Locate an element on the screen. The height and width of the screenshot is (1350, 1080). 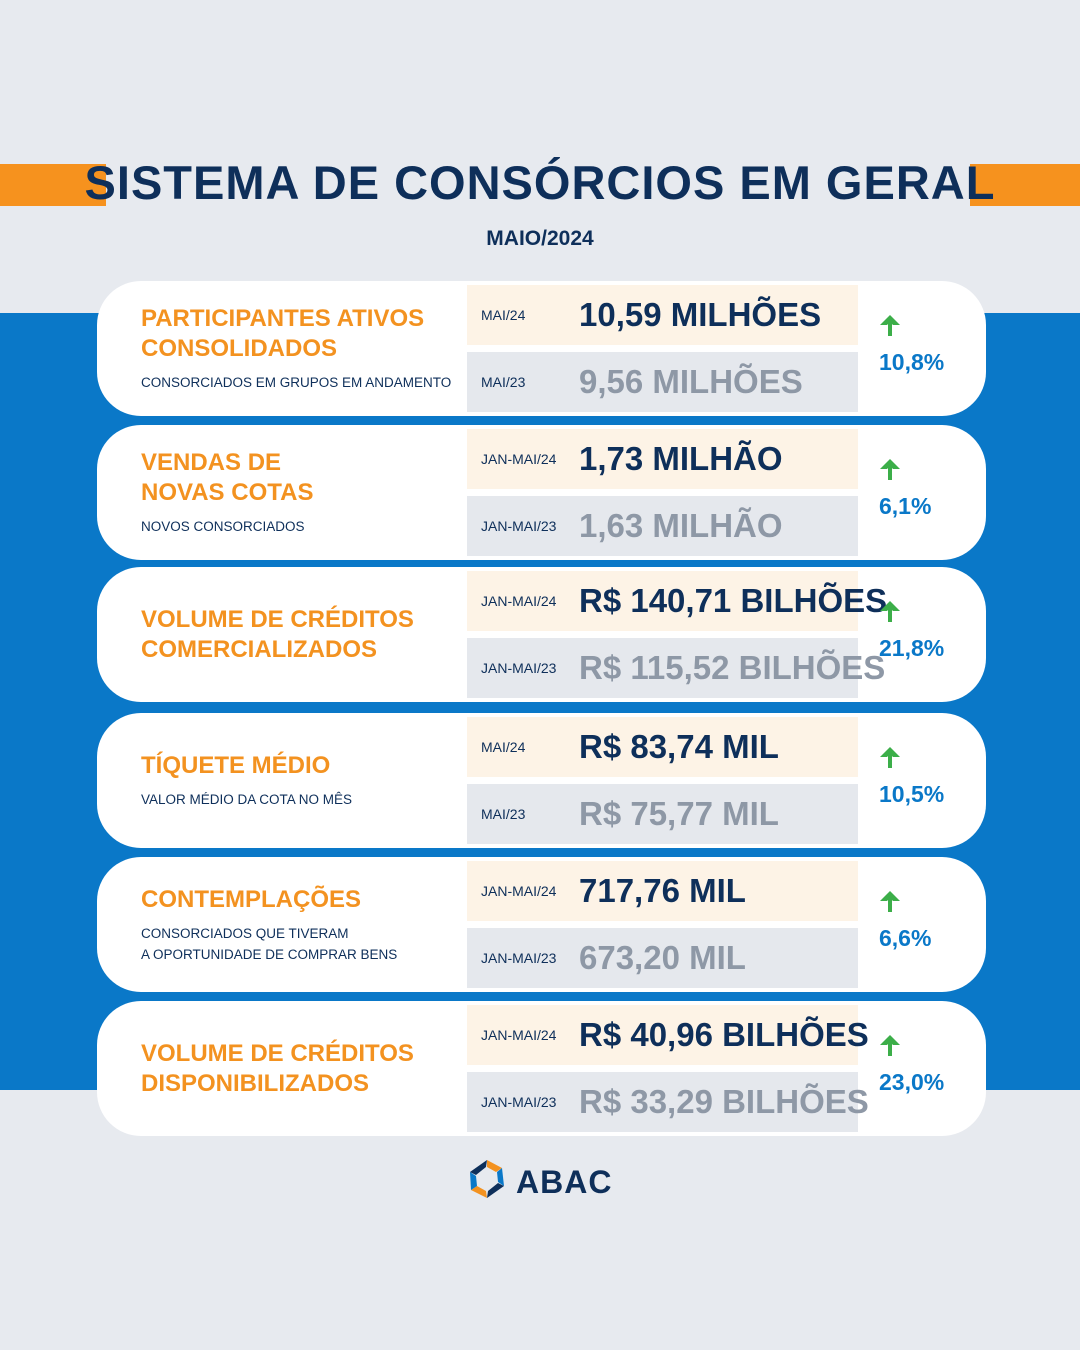
stat-title: VOLUME DE CRÉDITOS COMERCIALIZADOS is located at coordinates (277, 634).